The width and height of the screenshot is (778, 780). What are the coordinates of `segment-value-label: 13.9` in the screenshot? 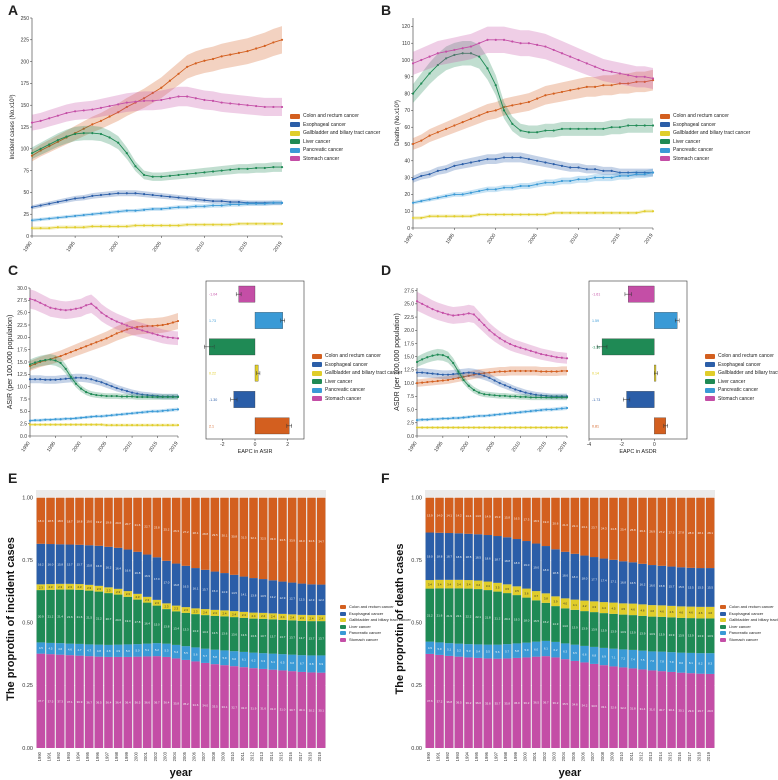 It's located at (662, 634).